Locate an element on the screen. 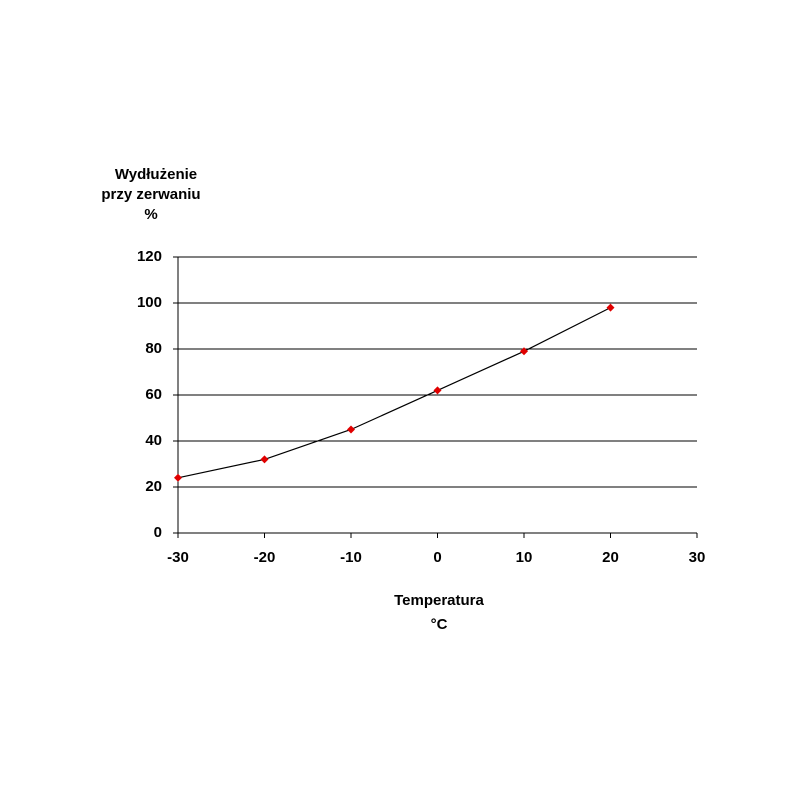 This screenshot has width=800, height=800. y-tick-label: 120 is located at coordinates (149, 256).